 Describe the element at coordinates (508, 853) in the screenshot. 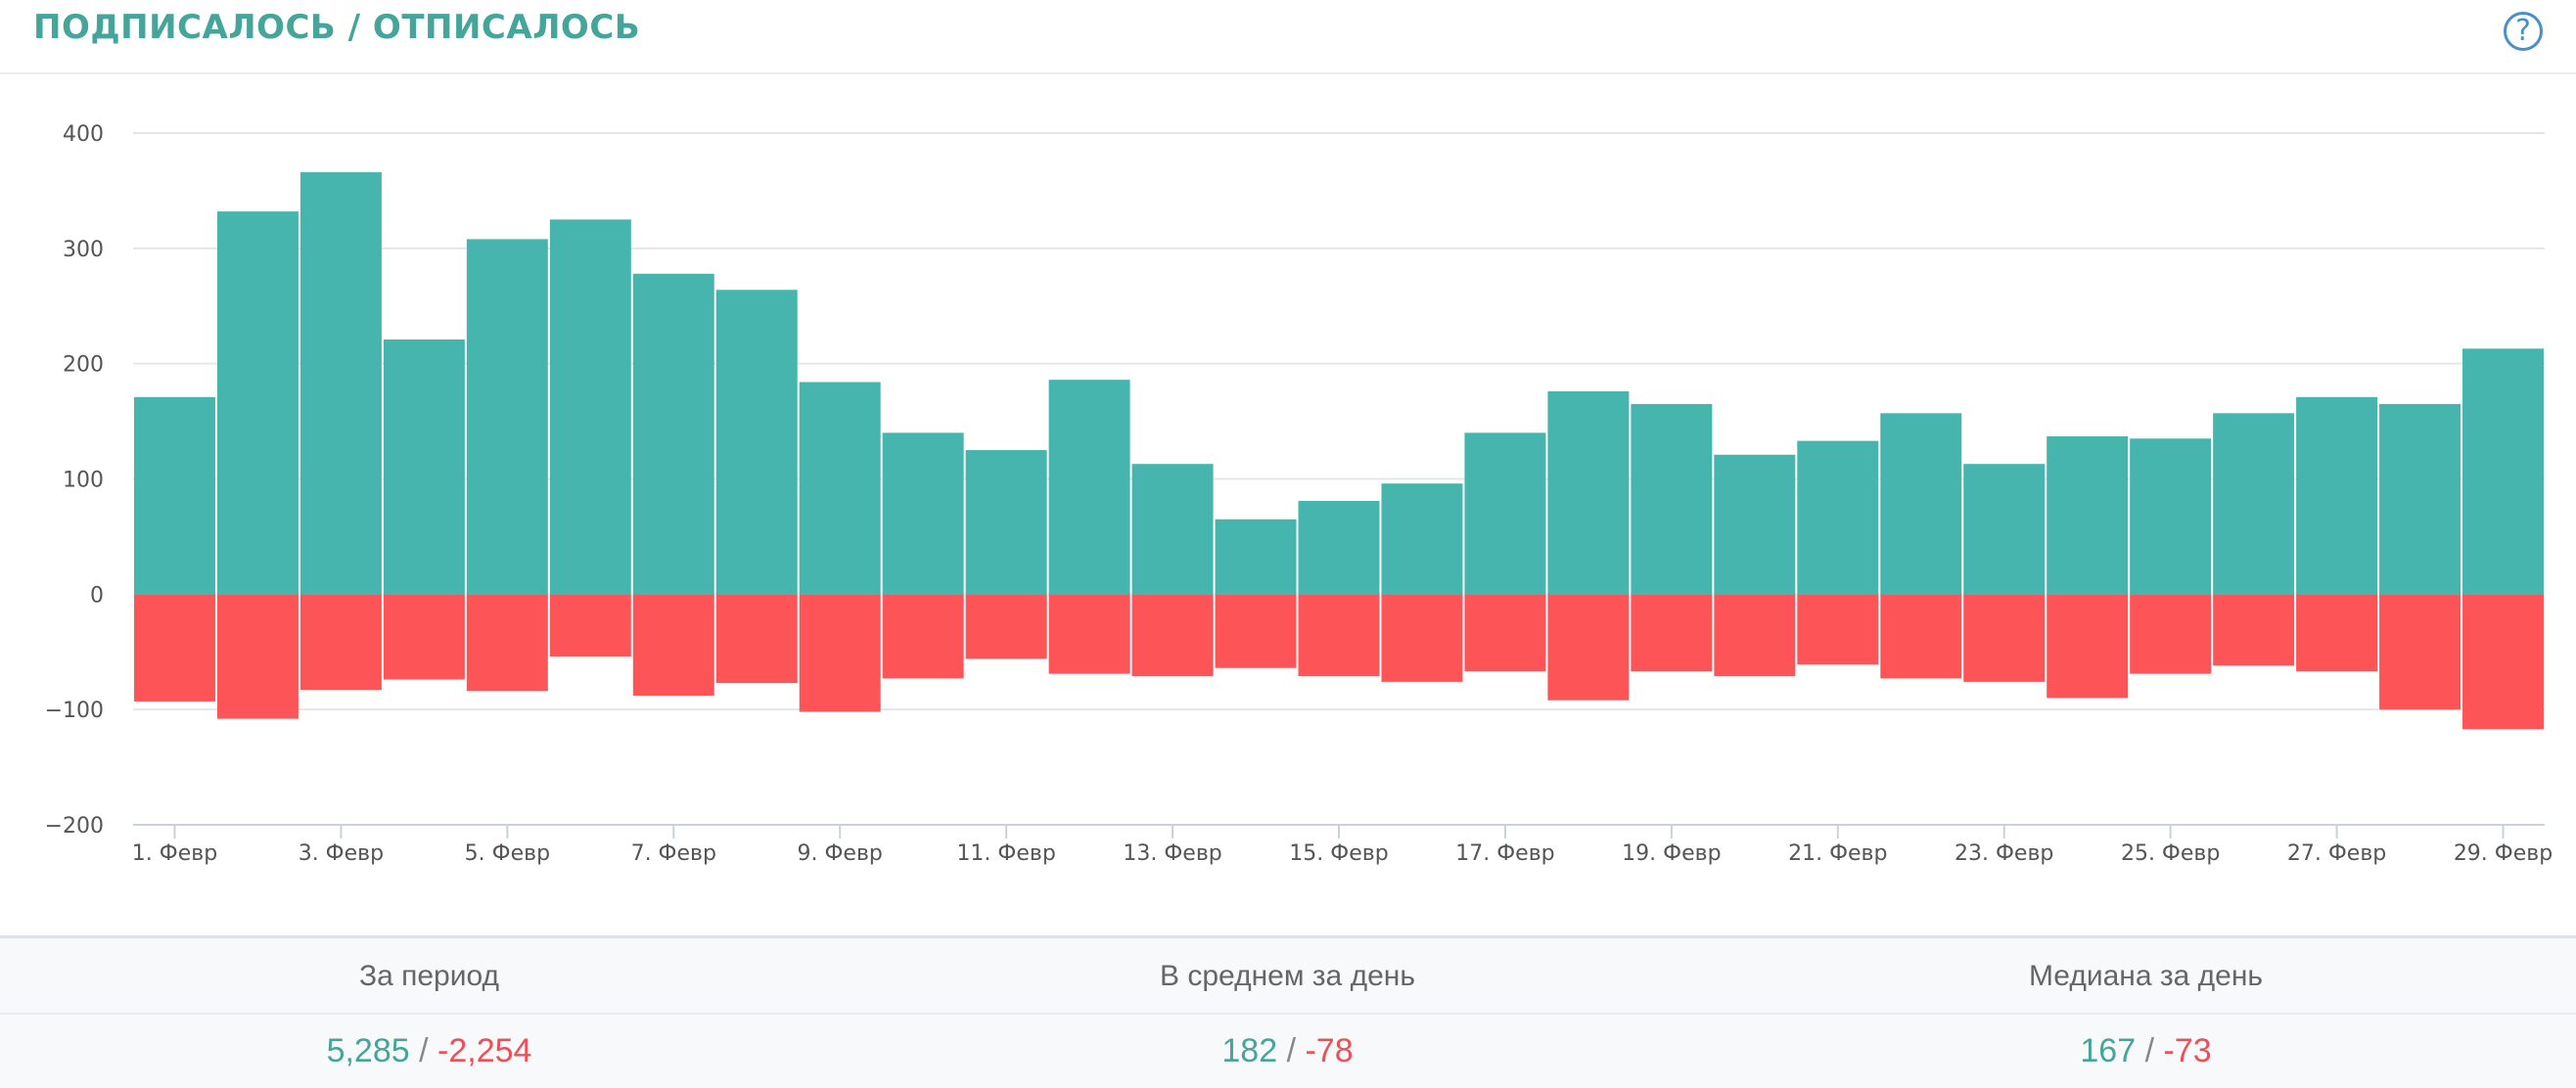

I see `x-tick-label: 5. Февр` at that location.